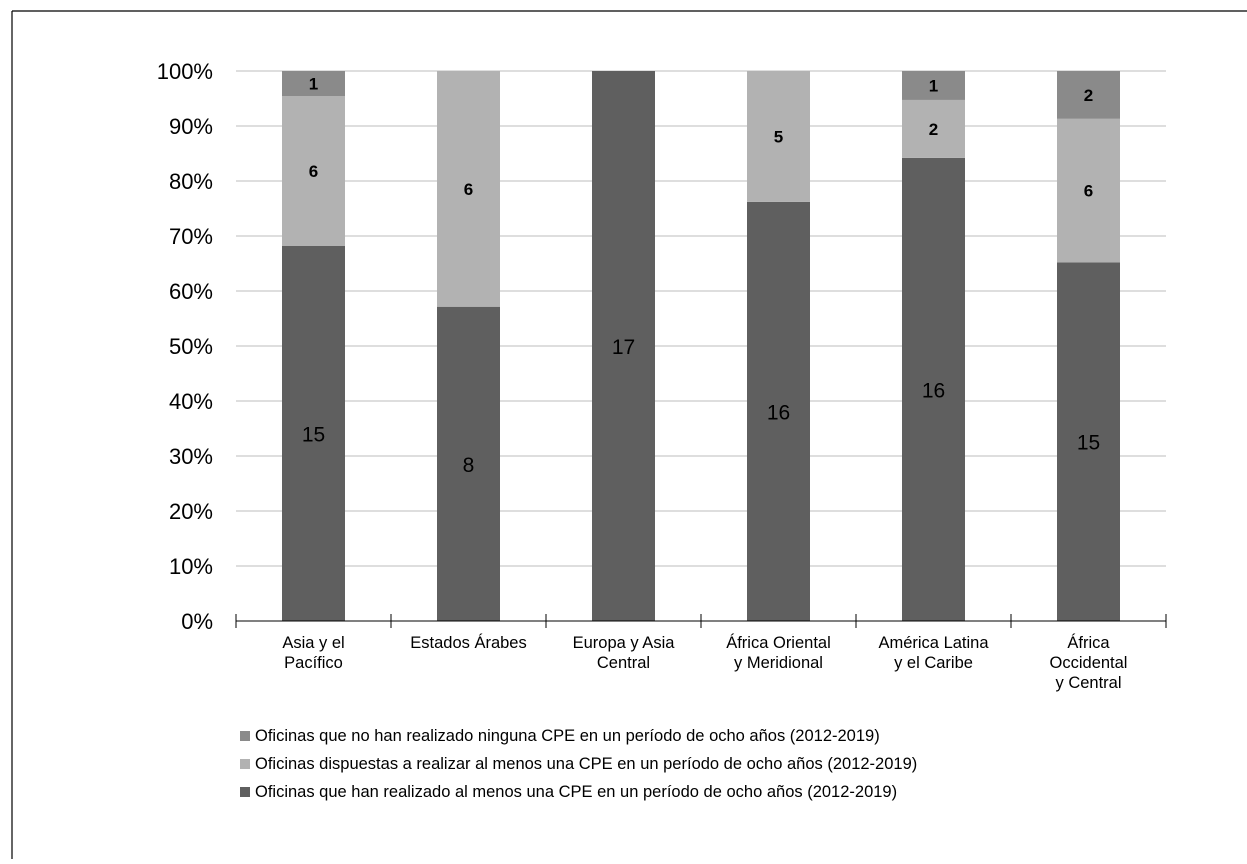  Describe the element at coordinates (191, 346) in the screenshot. I see `y-tick-label: 50%` at that location.